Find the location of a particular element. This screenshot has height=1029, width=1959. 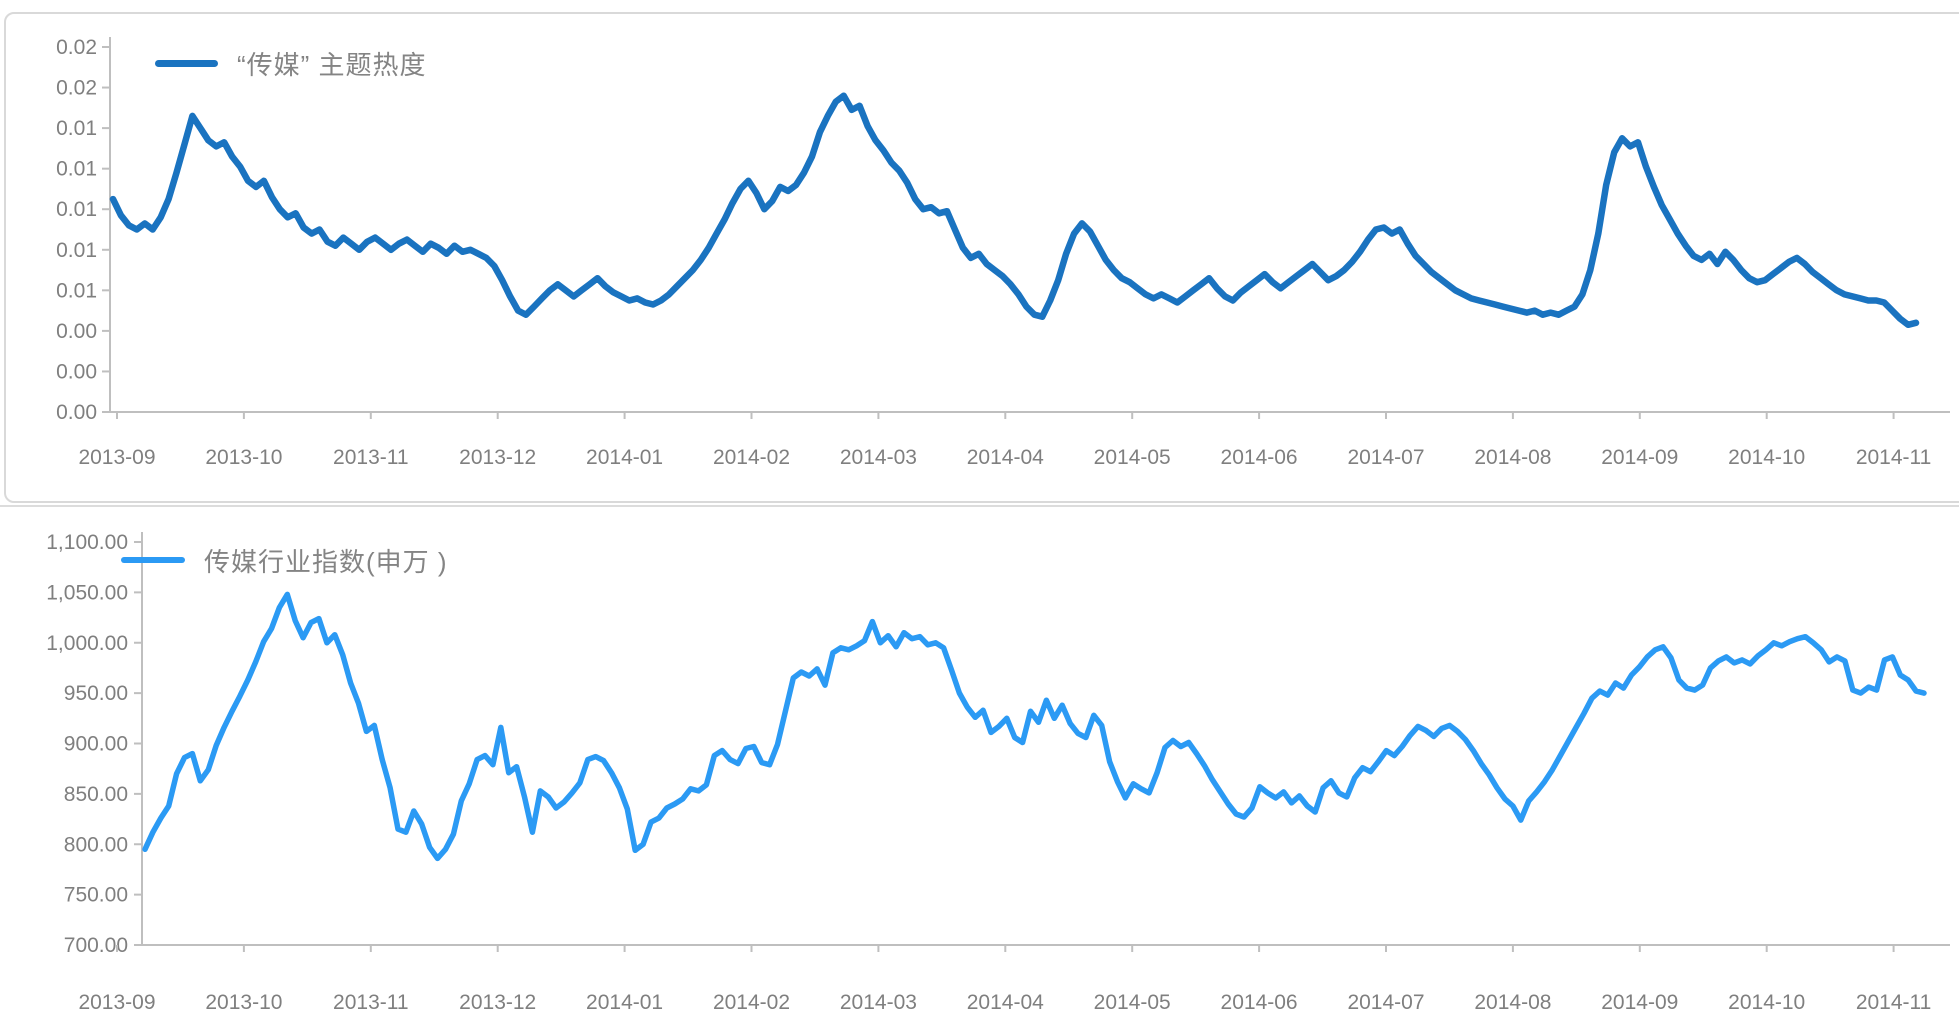

y-axis-tick-label: 800.00 is located at coordinates (96, 844).